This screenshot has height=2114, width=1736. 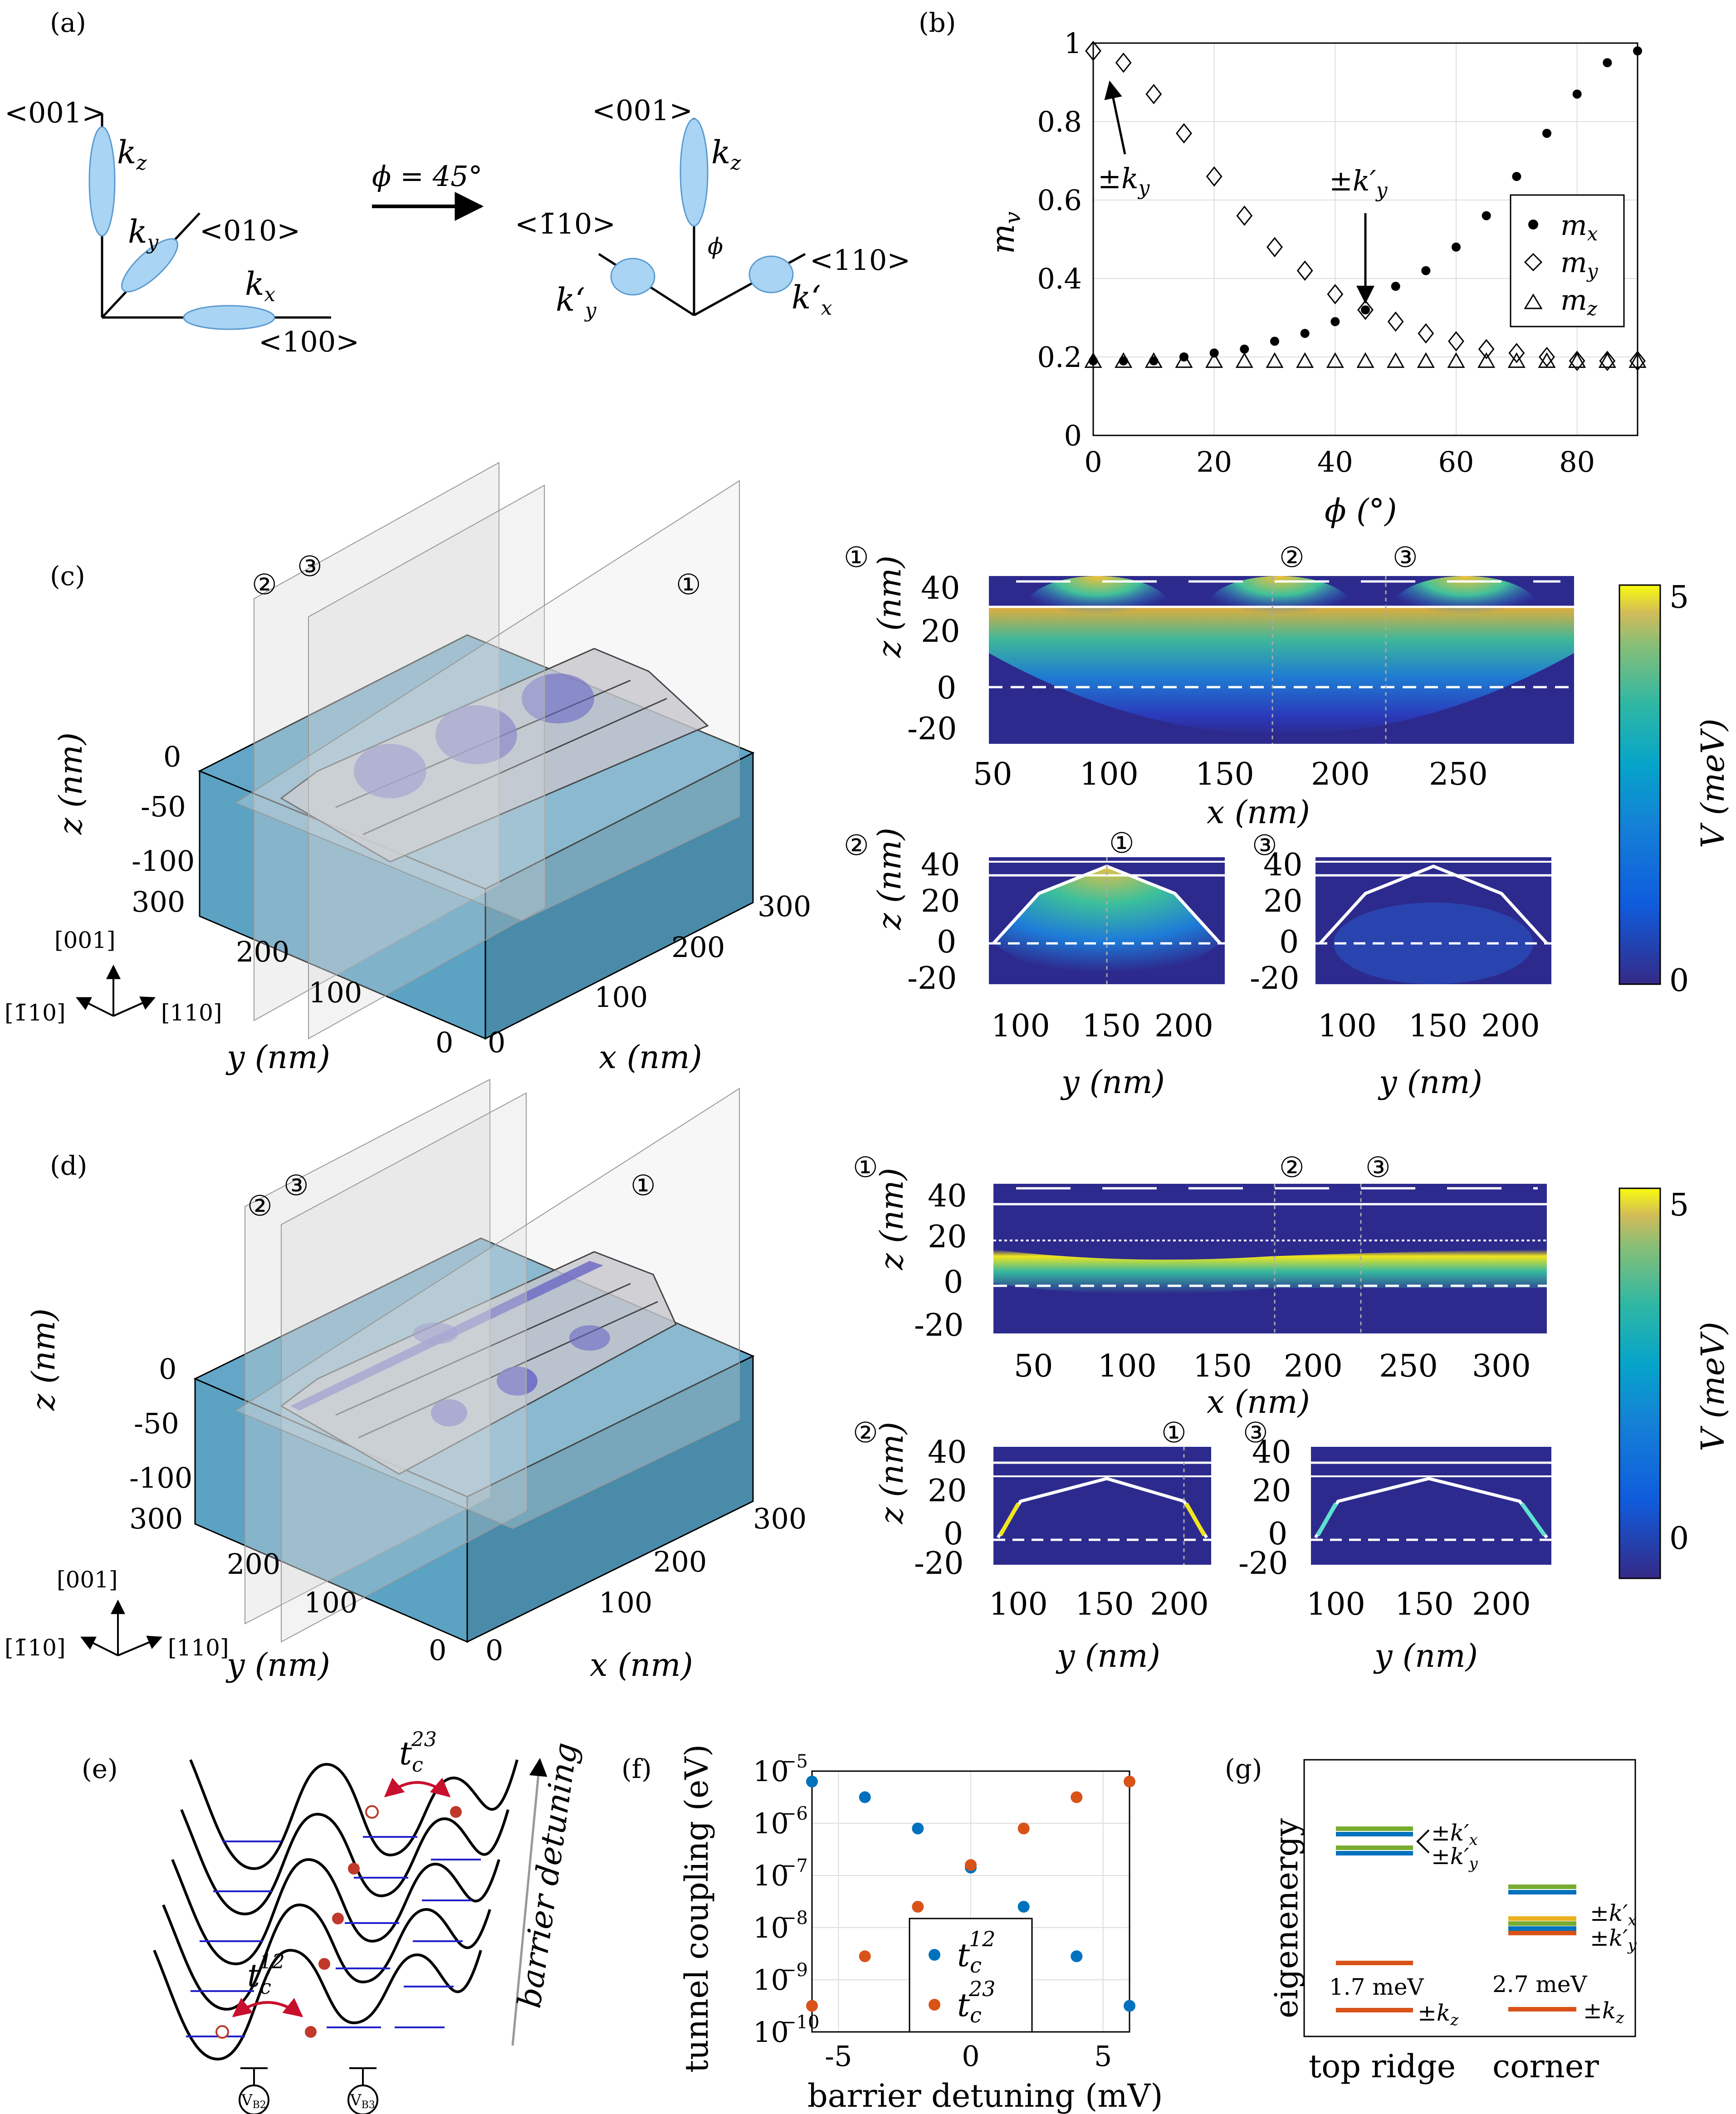 What do you see at coordinates (1292, 557) in the screenshot?
I see `cut-marker-2-c: ②` at bounding box center [1292, 557].